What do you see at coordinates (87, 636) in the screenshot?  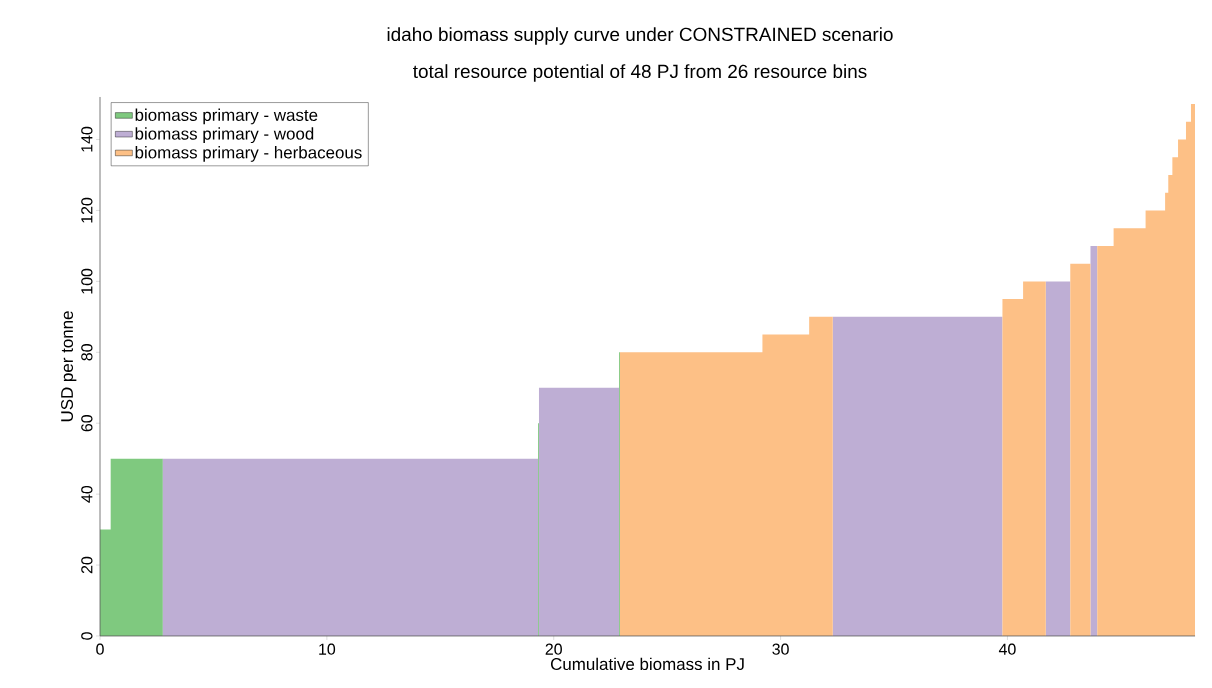 I see `y-tick-label: 0` at bounding box center [87, 636].